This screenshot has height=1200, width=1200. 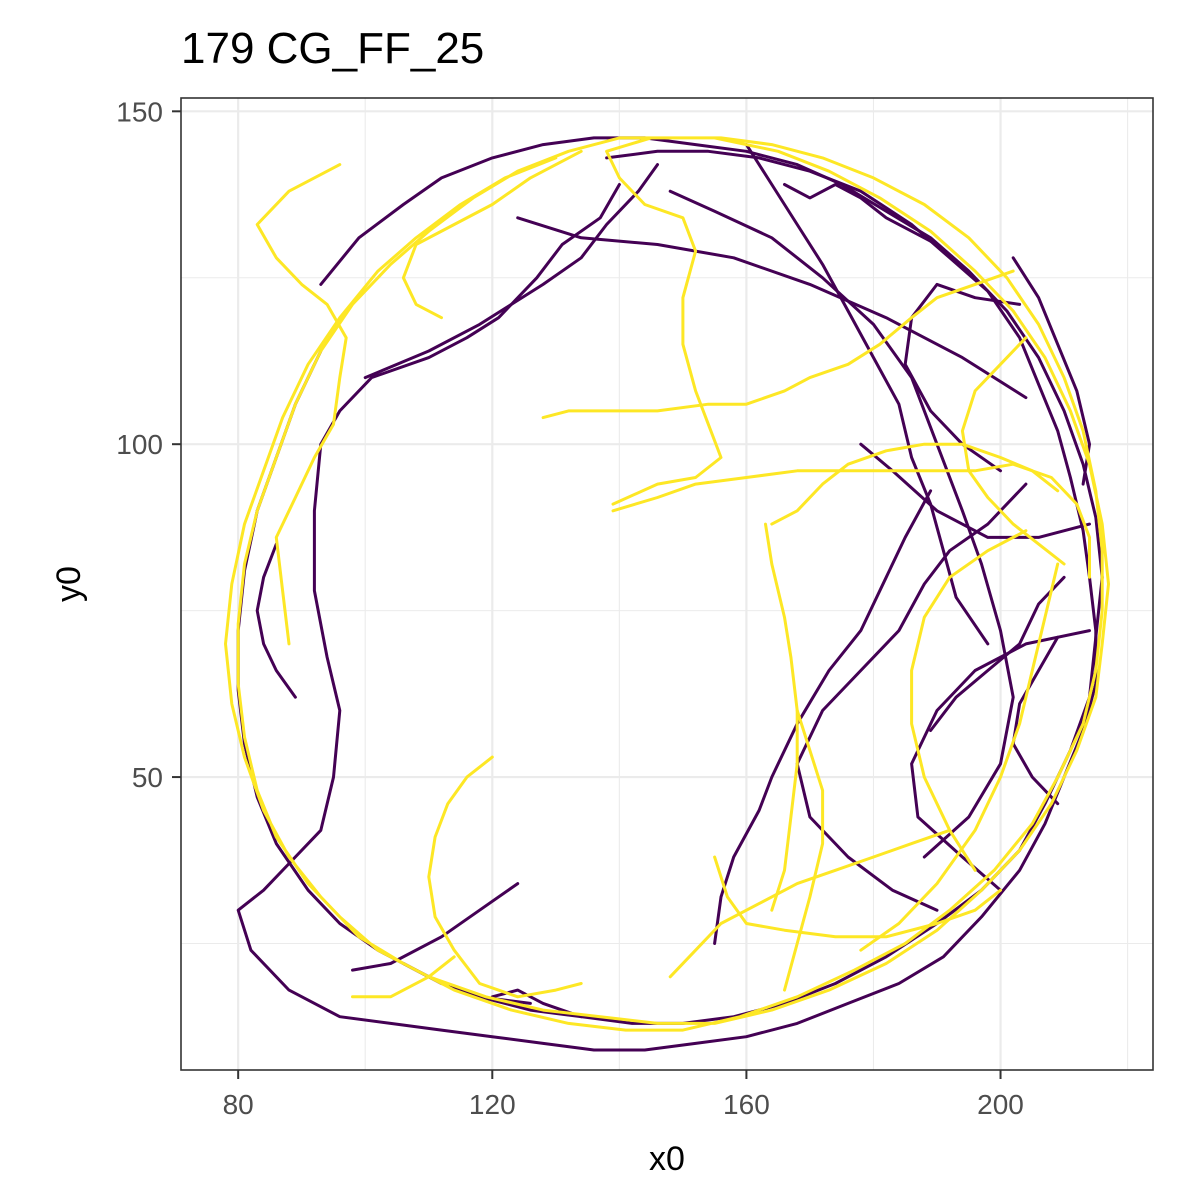 What do you see at coordinates (238, 1104) in the screenshot?
I see `x-tick-label: 80` at bounding box center [238, 1104].